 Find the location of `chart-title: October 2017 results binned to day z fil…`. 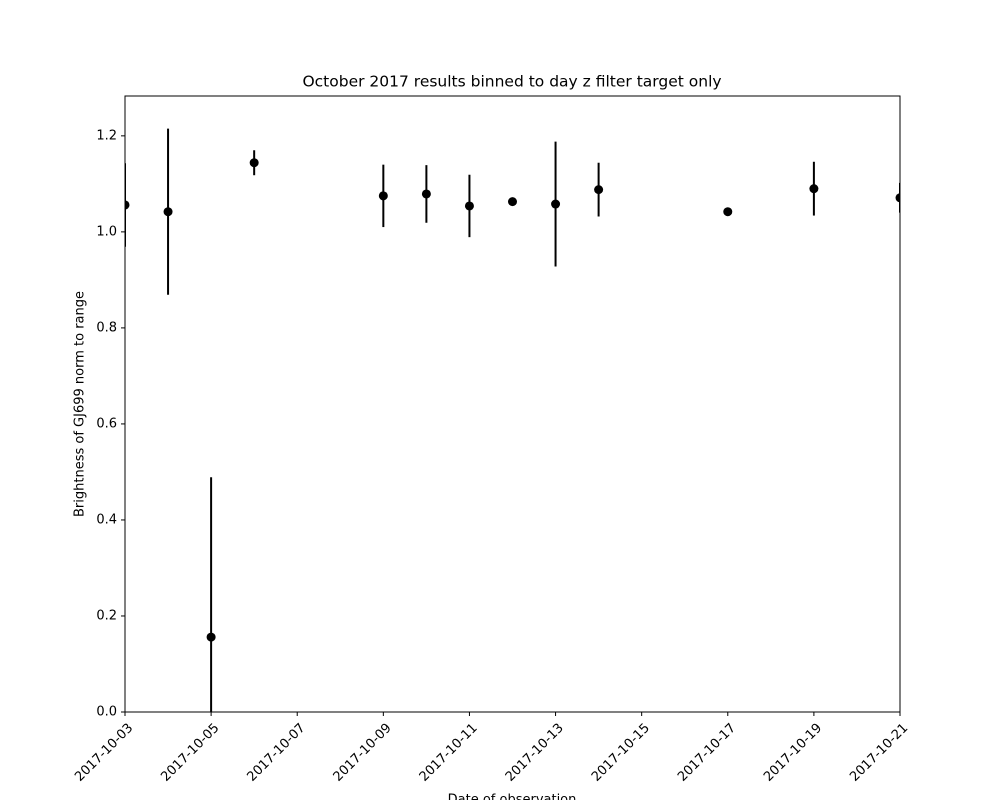

chart-title: October 2017 results binned to day z fil… is located at coordinates (511, 82).